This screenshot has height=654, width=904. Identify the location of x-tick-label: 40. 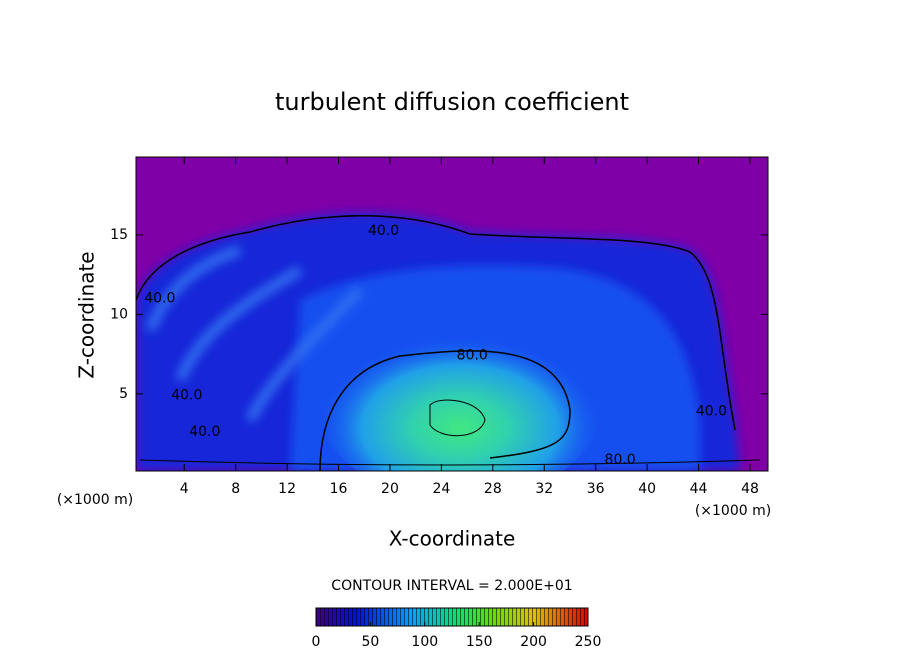
(647, 489).